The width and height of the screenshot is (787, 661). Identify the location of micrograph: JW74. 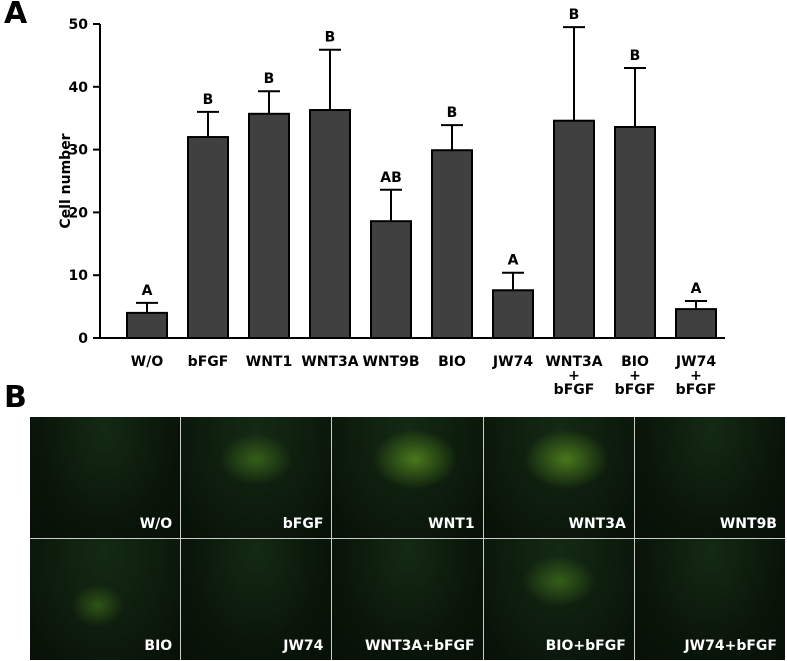
(256, 599).